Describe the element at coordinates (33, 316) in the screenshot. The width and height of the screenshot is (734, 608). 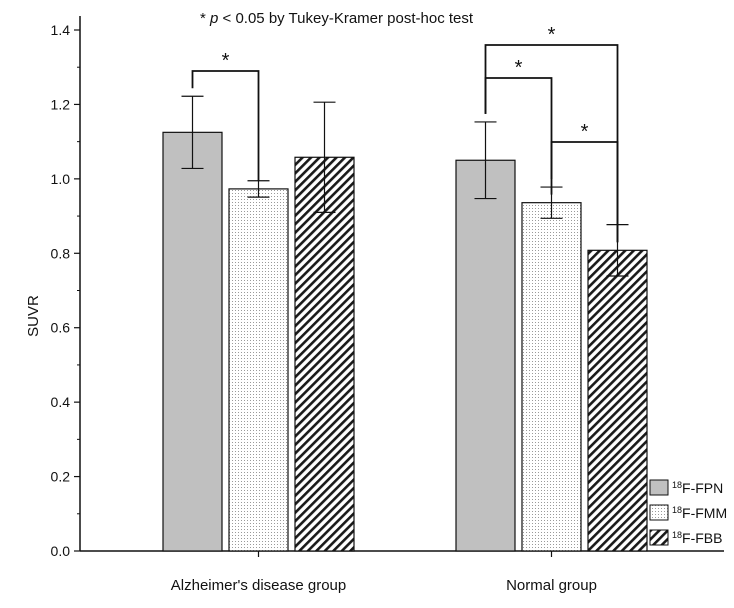
I see `y-axis-title: SUVR` at that location.